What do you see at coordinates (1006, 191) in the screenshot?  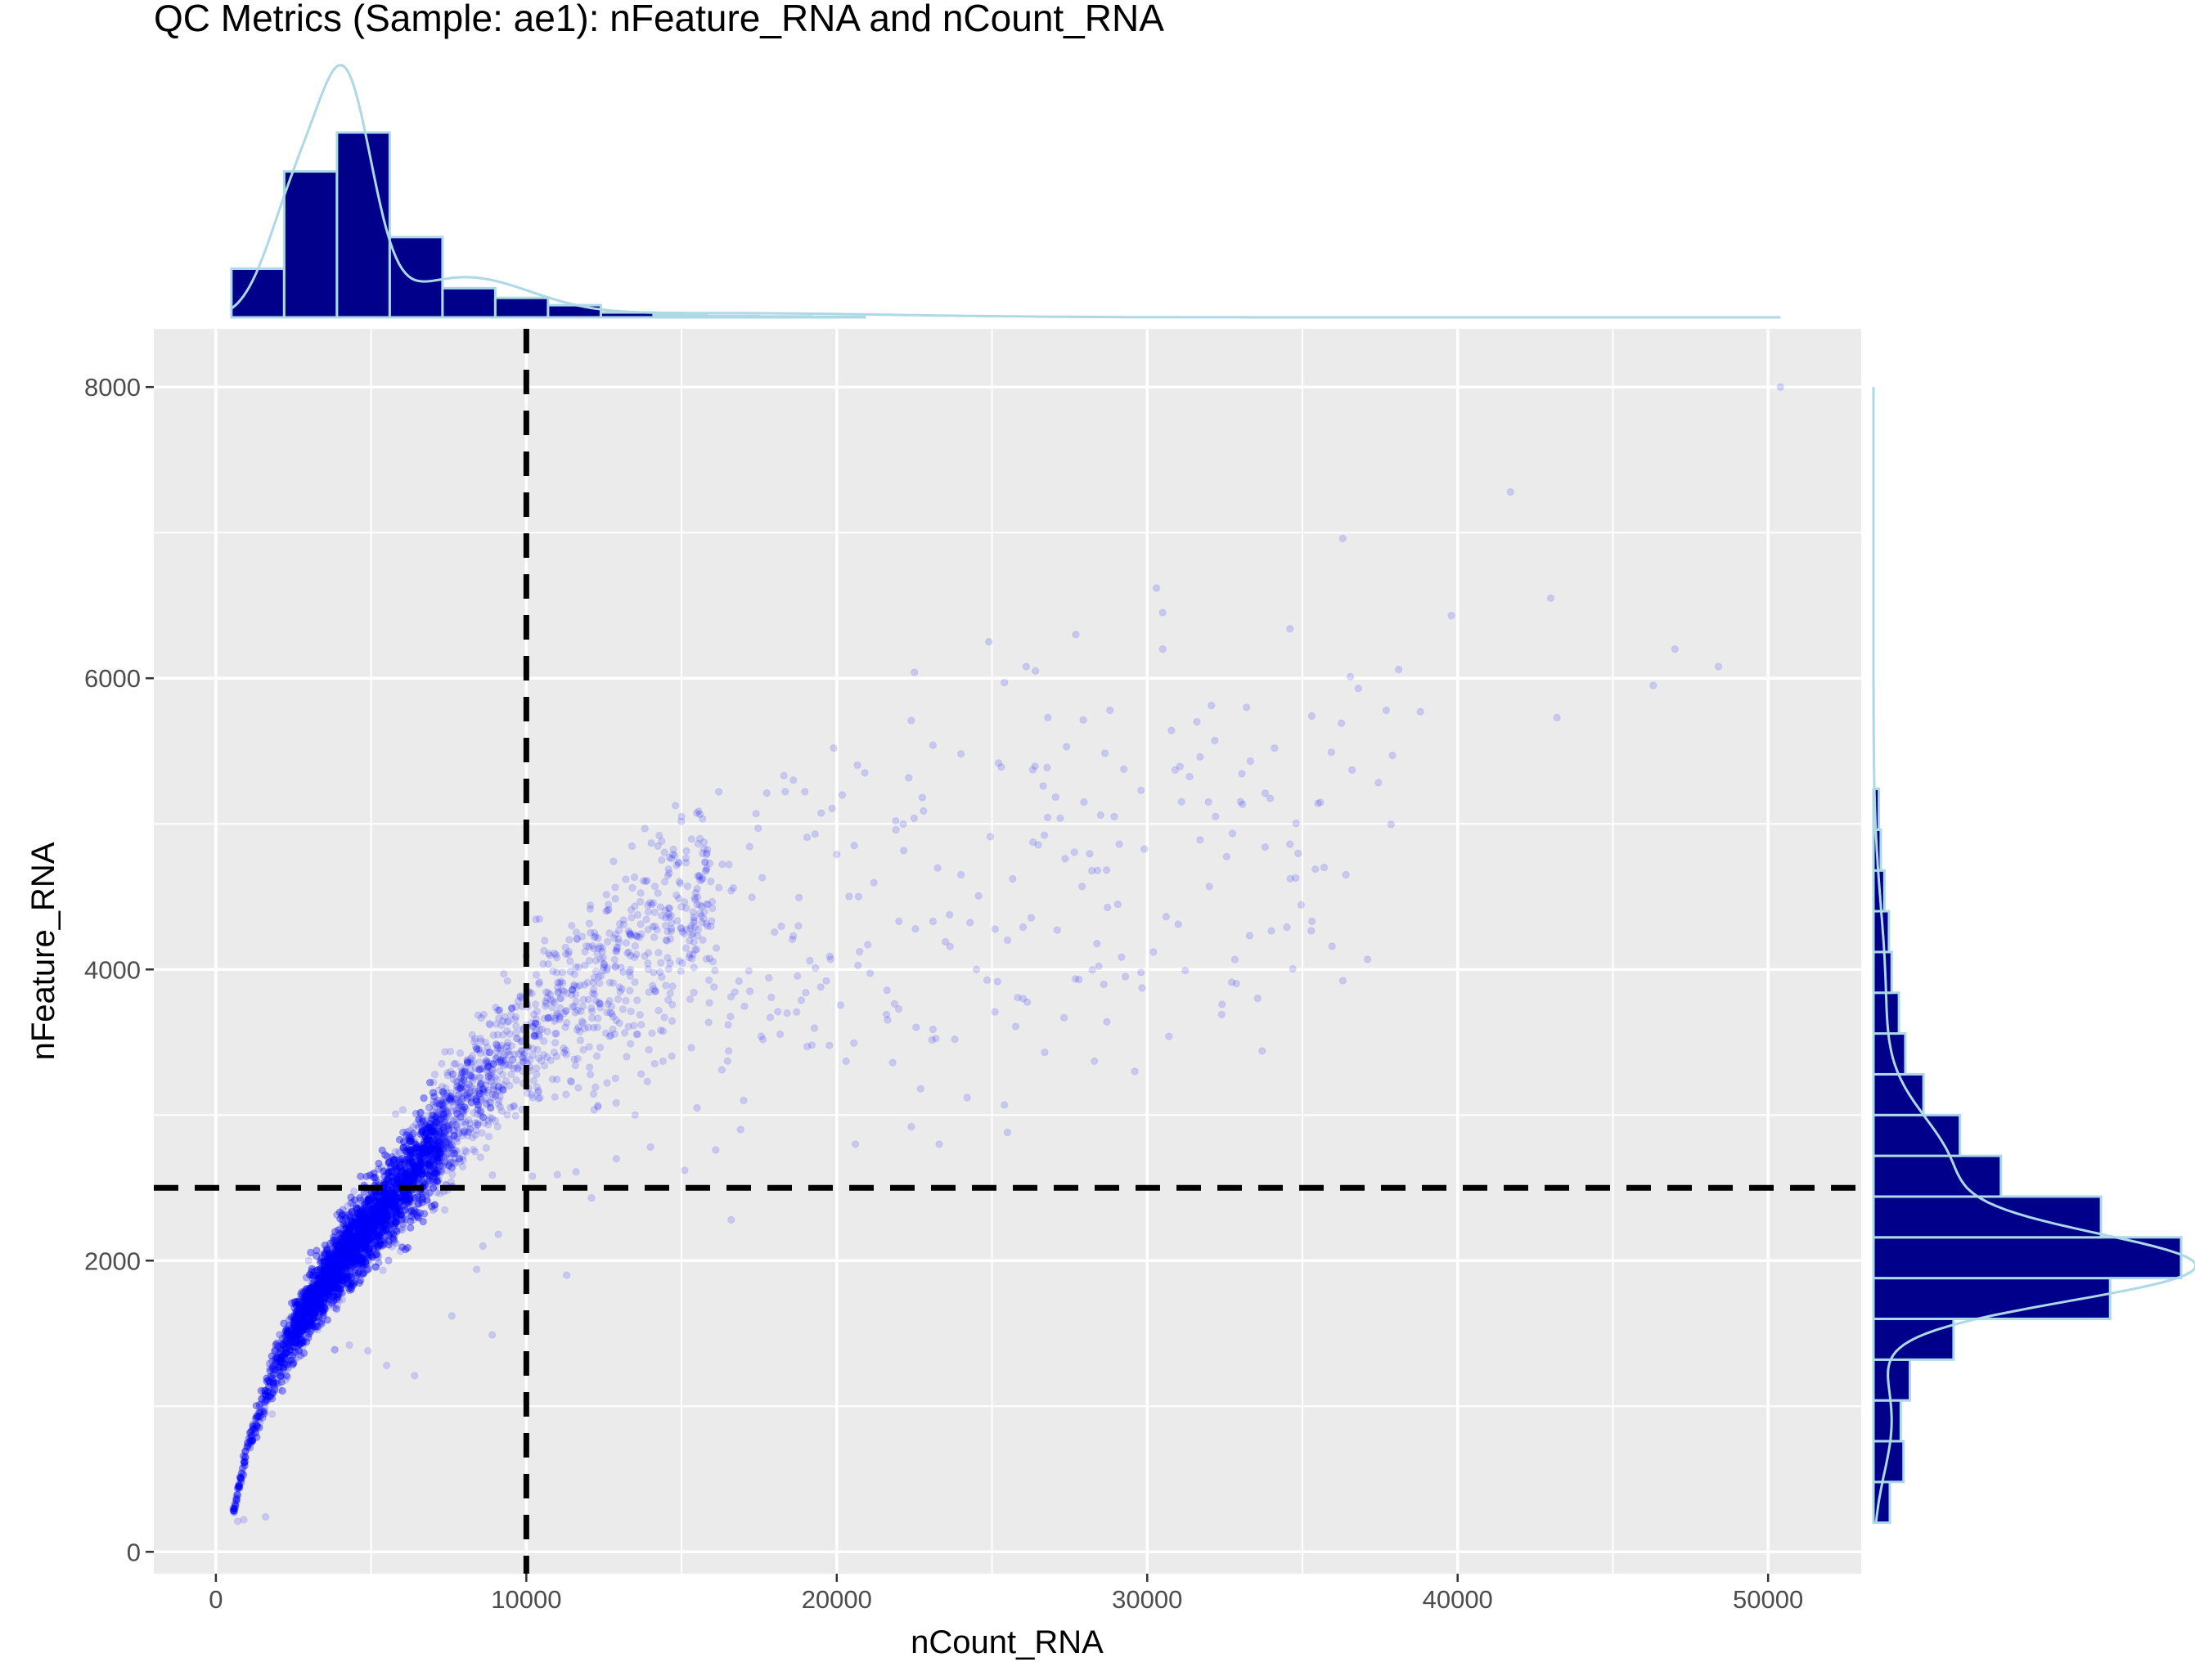 I see `top-density-curve` at bounding box center [1006, 191].